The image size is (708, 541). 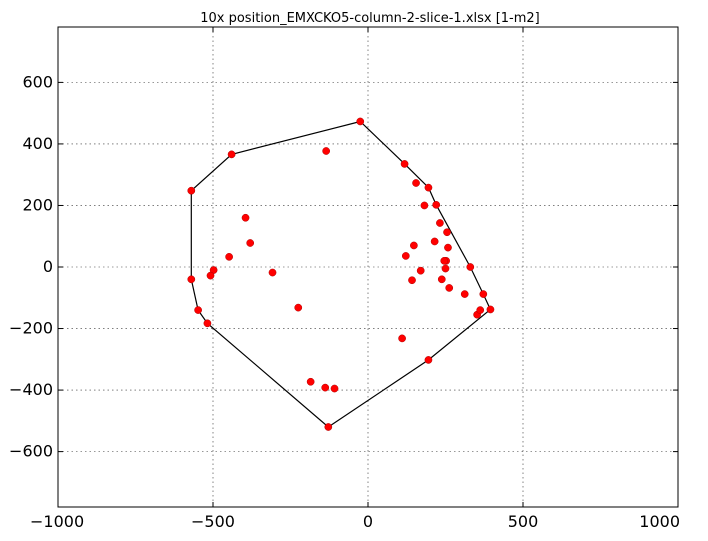 I want to click on y-tick-label: −400, so click(x=31, y=389).